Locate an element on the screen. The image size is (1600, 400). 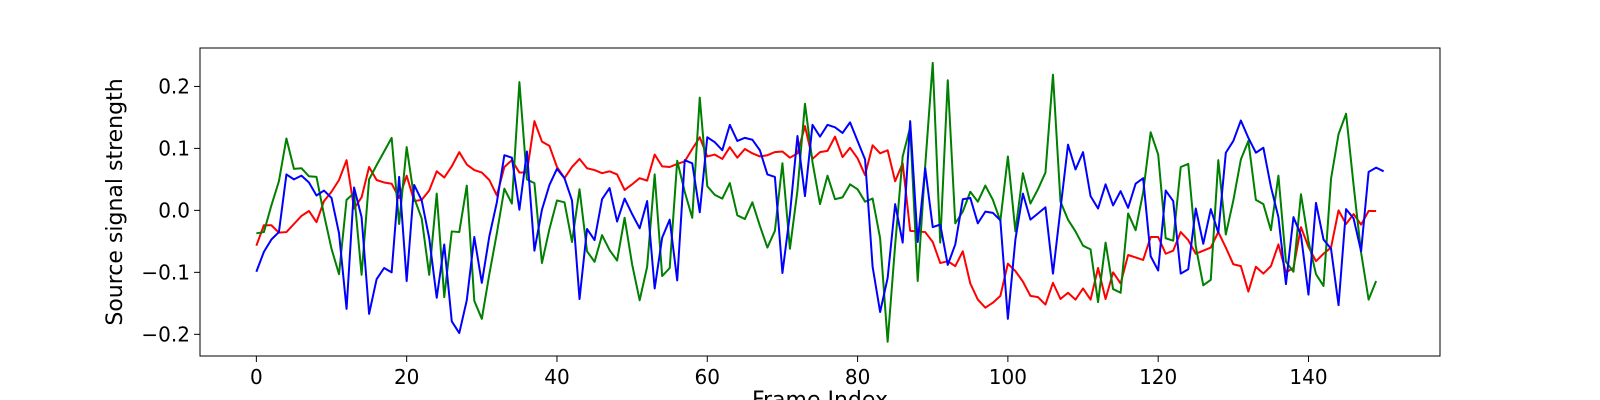
y-tick-label: 0.1 is located at coordinates (174, 148).